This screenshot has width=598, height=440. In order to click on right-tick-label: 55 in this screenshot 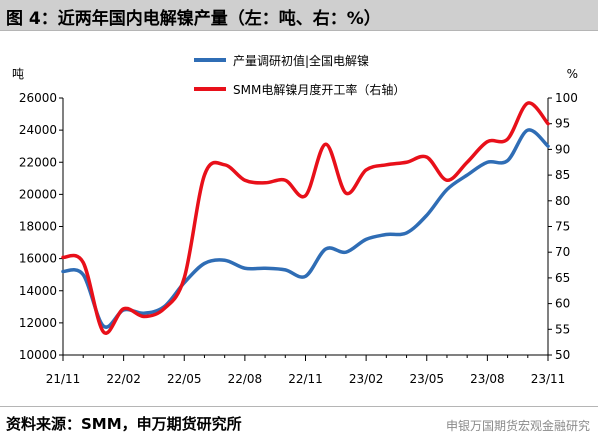, I will do `click(562, 329)`.